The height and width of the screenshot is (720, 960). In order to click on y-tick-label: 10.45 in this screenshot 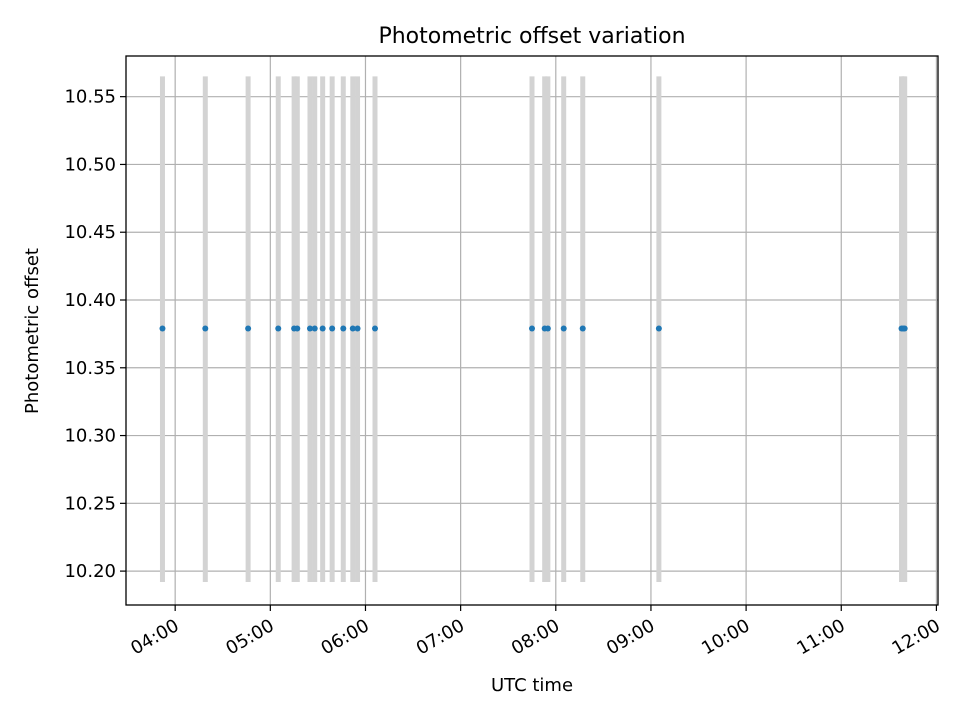, I will do `click(90, 232)`.